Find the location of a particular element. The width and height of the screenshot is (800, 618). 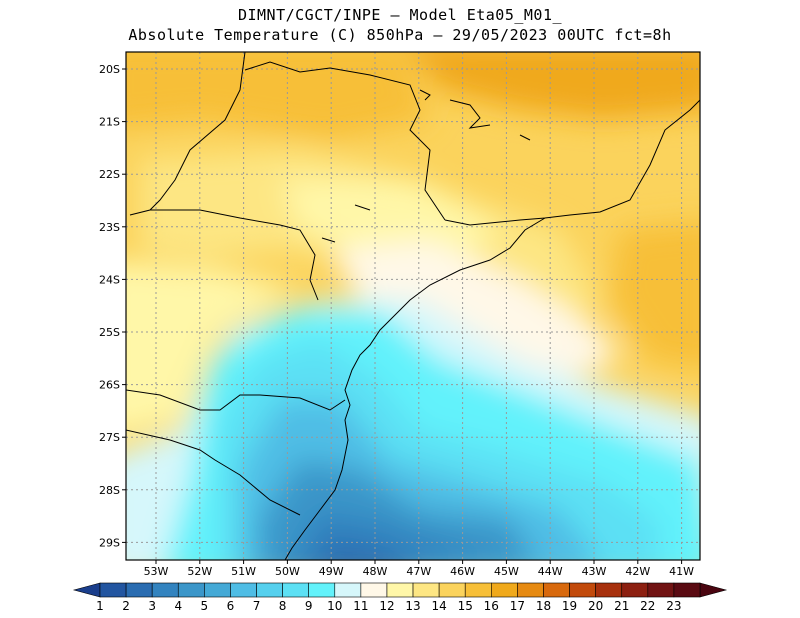

colorbar: 1 2 3 4 5 6 7 8 9 10 11 12 13 14 15 16 17 18 19 20 21 22 23 is located at coordinates (400, 597).